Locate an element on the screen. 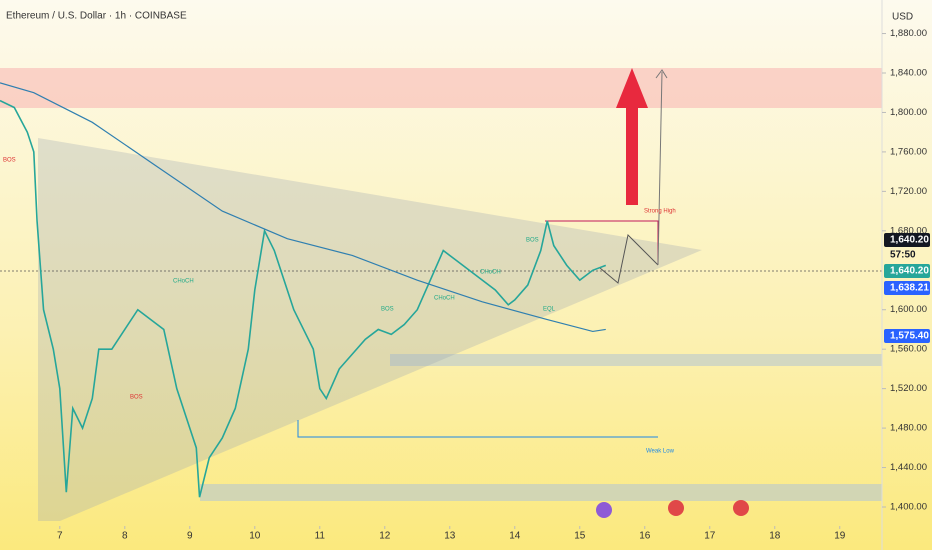 The width and height of the screenshot is (932, 550). weak-low-line is located at coordinates (477, 429).